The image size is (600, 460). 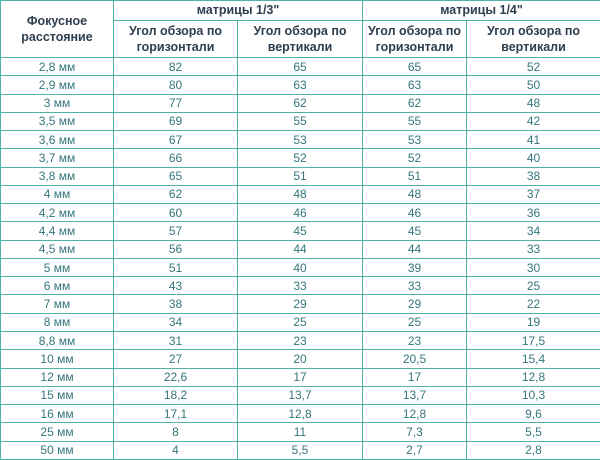 I want to click on table-row: 25 мм 8 11 7,3 5,5, so click(x=300, y=432).